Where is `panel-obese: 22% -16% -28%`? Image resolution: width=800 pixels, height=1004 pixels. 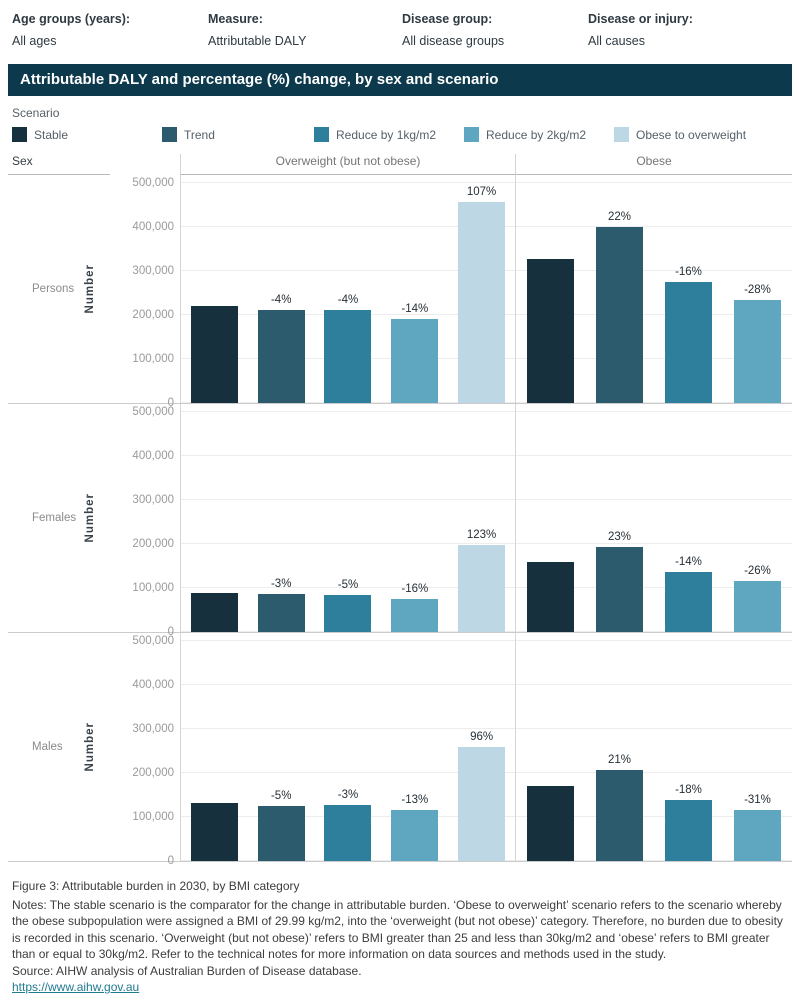 panel-obese: 22% -16% -28% is located at coordinates (653, 289).